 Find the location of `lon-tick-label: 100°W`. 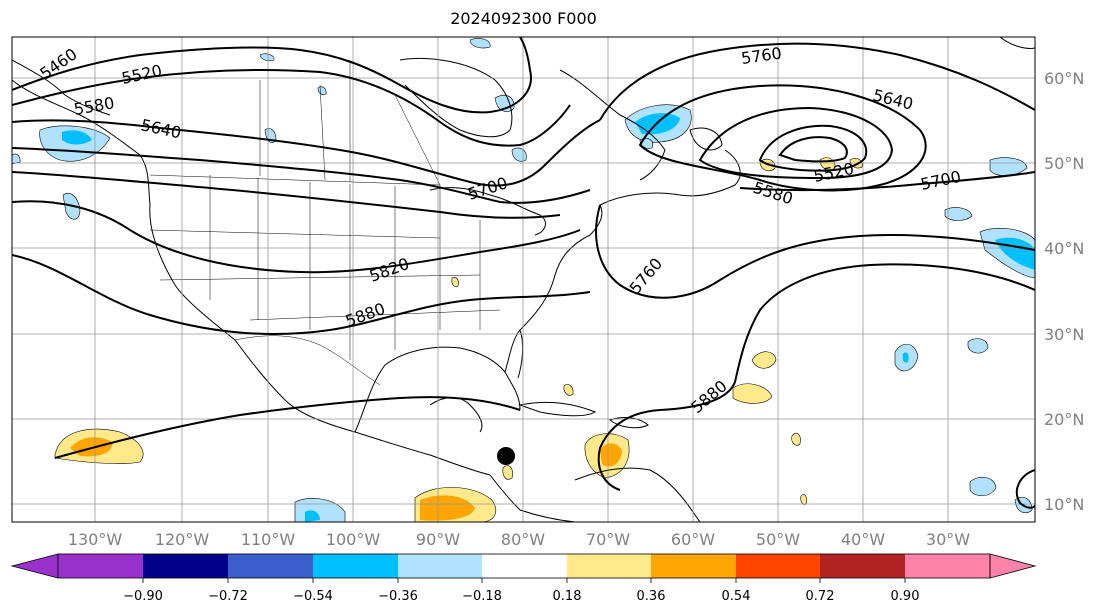

lon-tick-label: 100°W is located at coordinates (353, 539).